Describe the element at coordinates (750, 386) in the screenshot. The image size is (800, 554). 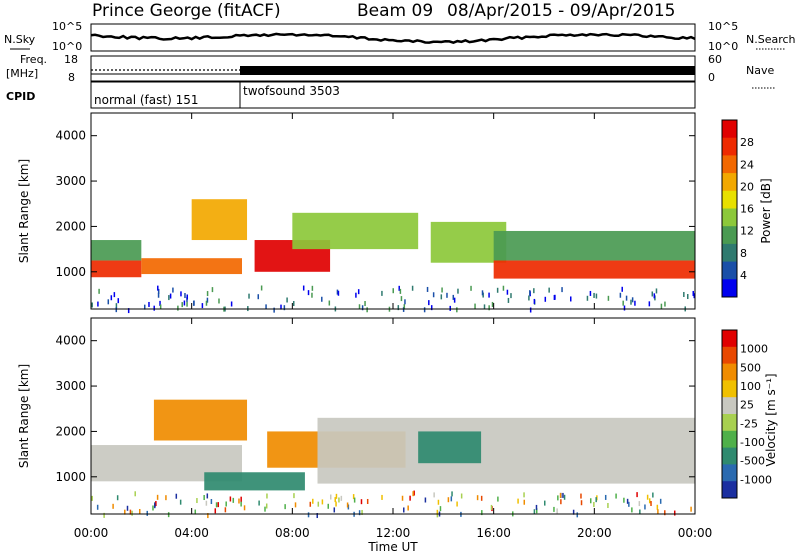
I see `colorbar-tick-label: 100` at that location.